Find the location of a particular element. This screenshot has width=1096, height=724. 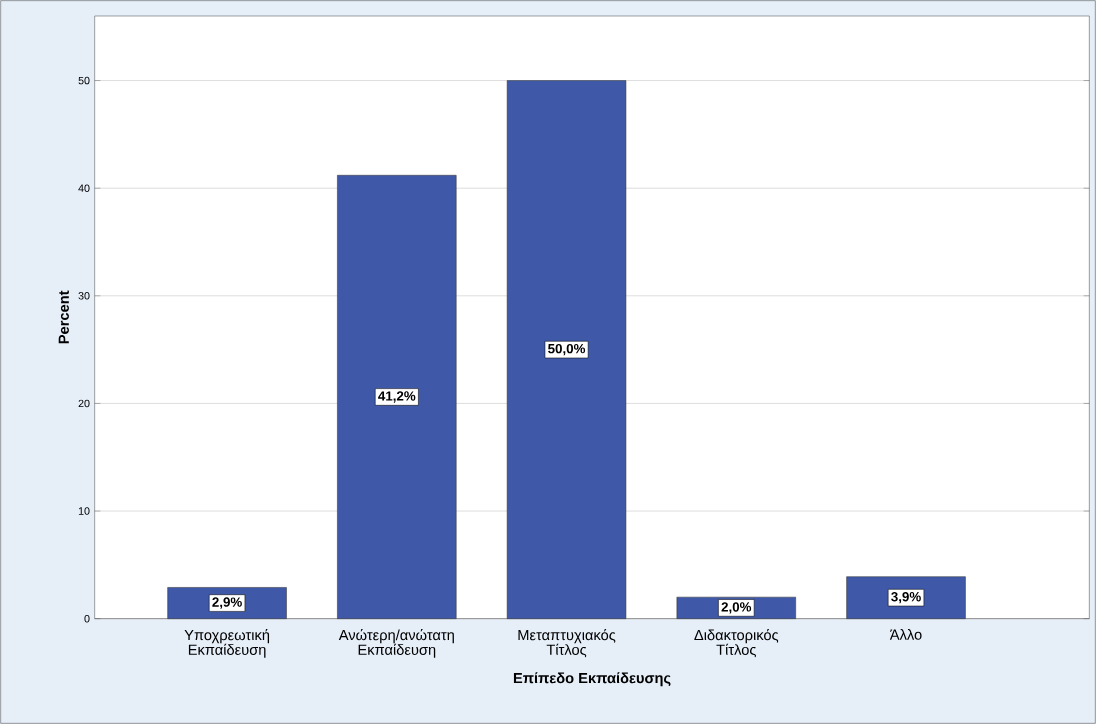

x-tick-label: Άλλο is located at coordinates (905, 634).